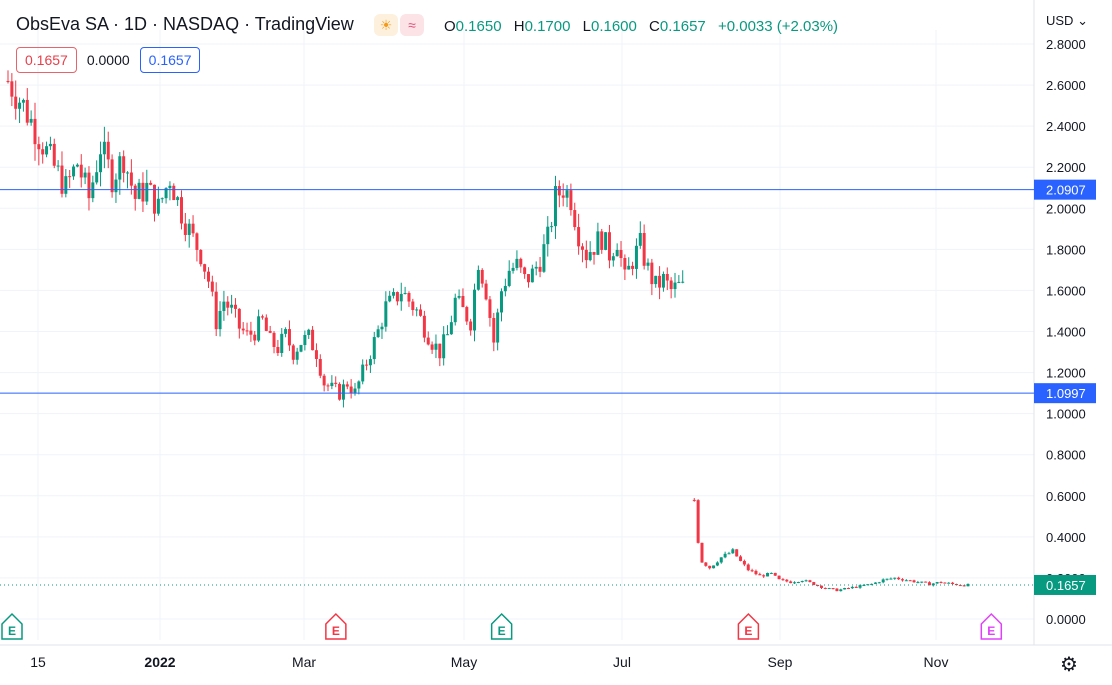  I want to click on earnings-marker, so click(501, 626).